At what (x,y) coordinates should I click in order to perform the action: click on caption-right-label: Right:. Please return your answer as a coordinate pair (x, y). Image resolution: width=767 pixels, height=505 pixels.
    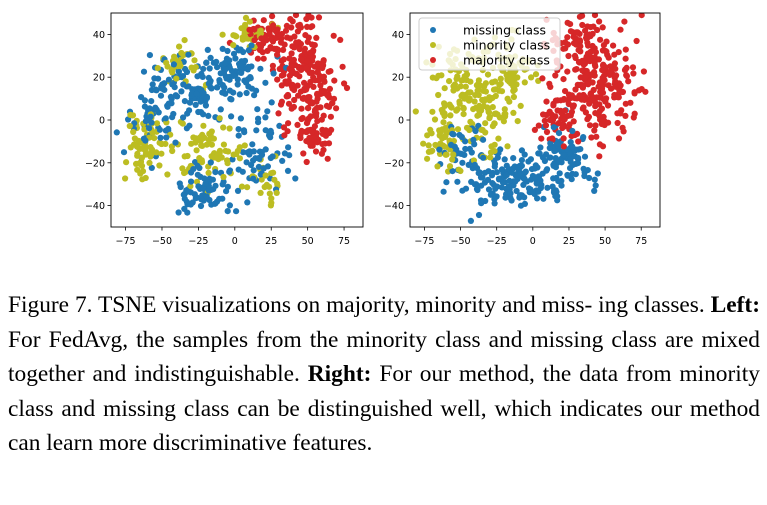
    Looking at the image, I should click on (339, 374).